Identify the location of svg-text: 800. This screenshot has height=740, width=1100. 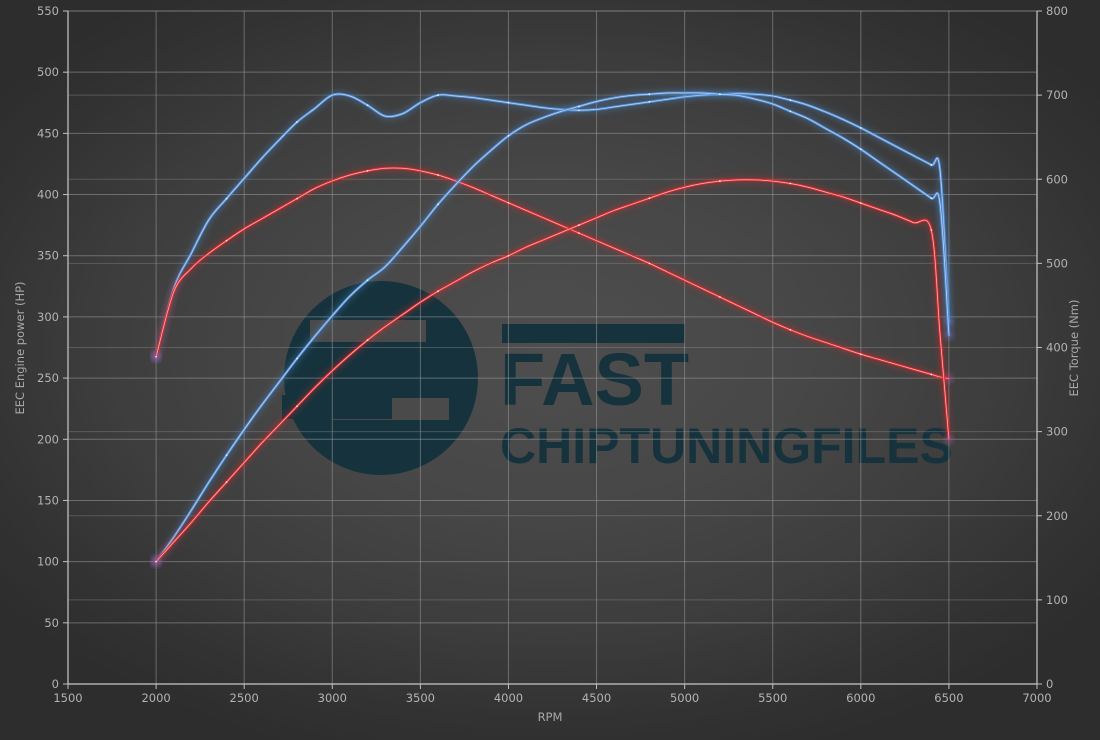
(1057, 11).